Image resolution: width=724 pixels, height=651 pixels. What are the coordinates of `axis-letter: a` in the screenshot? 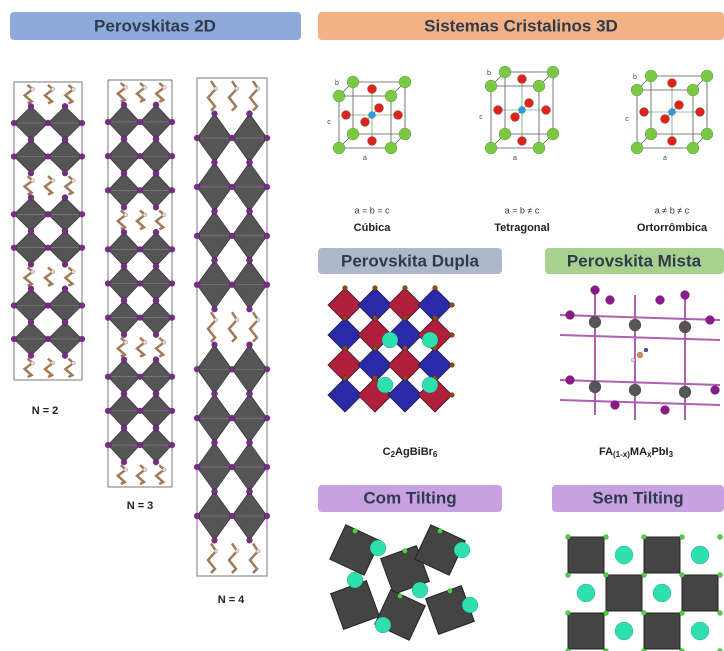 It's located at (665, 158).